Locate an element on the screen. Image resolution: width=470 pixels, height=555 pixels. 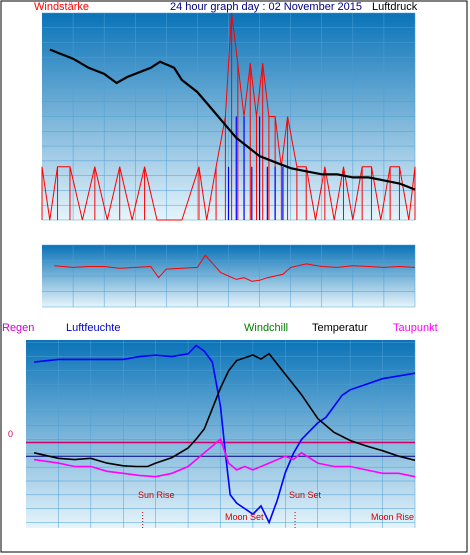
legend-windchill: Windchill is located at coordinates (266, 328).